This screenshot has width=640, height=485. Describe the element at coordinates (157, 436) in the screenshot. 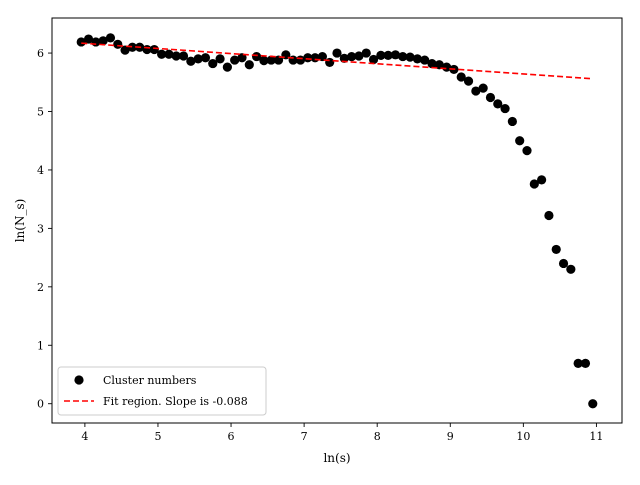

I see `x-tick-label: 5` at that location.